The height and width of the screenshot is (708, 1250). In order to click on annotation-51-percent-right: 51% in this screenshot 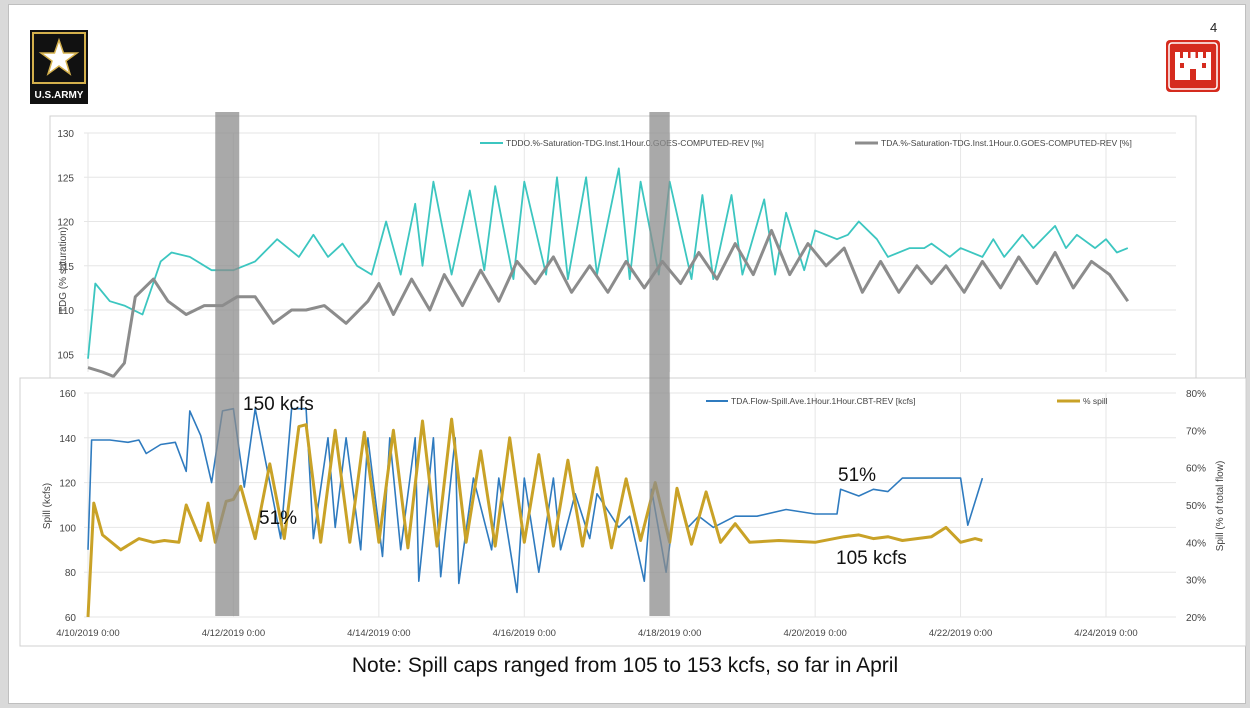, I will do `click(857, 475)`.